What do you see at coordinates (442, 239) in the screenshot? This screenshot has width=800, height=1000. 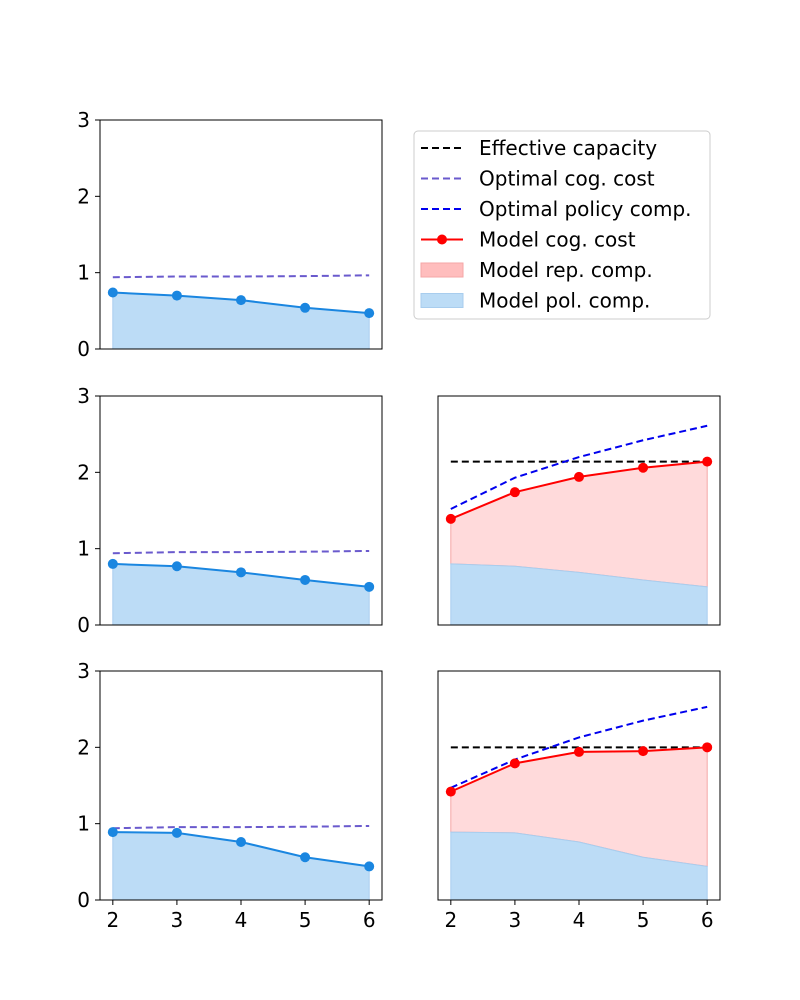 I see `legend-swatch-marker` at bounding box center [442, 239].